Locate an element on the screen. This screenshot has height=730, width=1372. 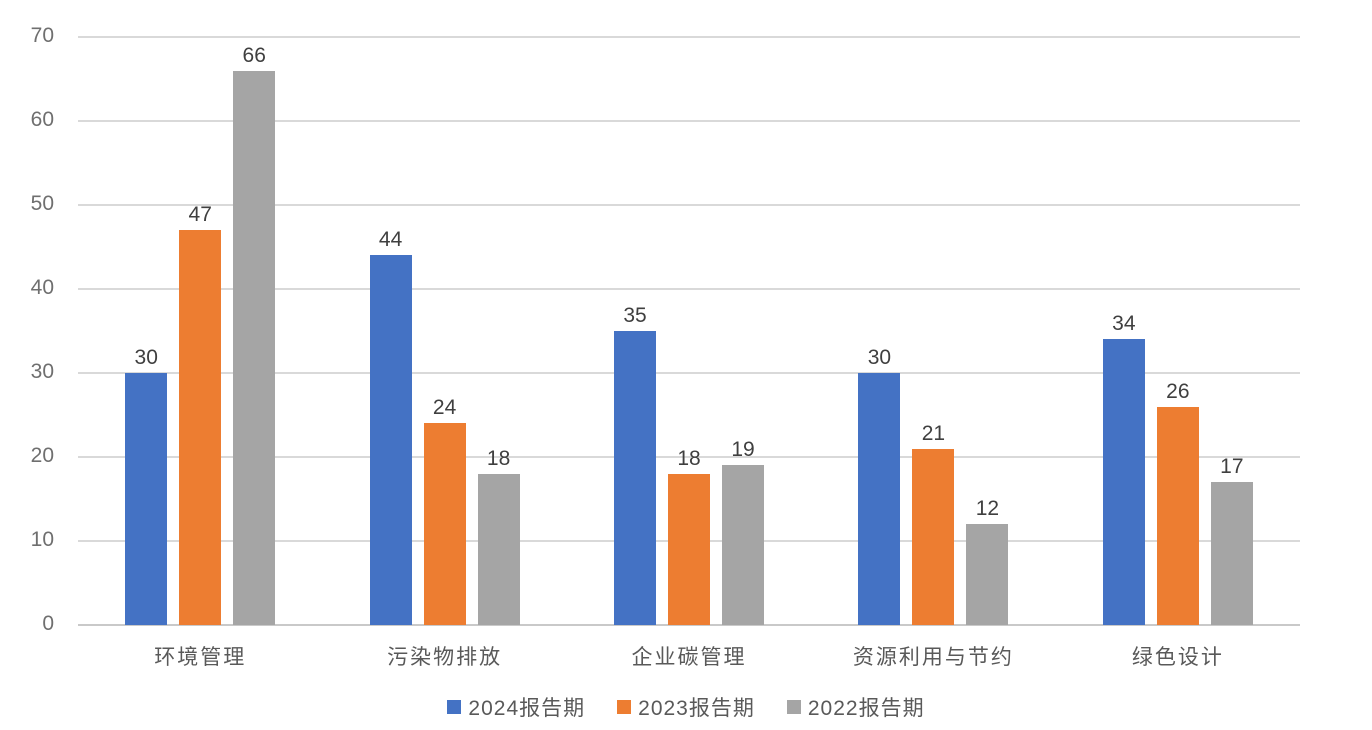
bar-value-label: 35 is located at coordinates (635, 315).